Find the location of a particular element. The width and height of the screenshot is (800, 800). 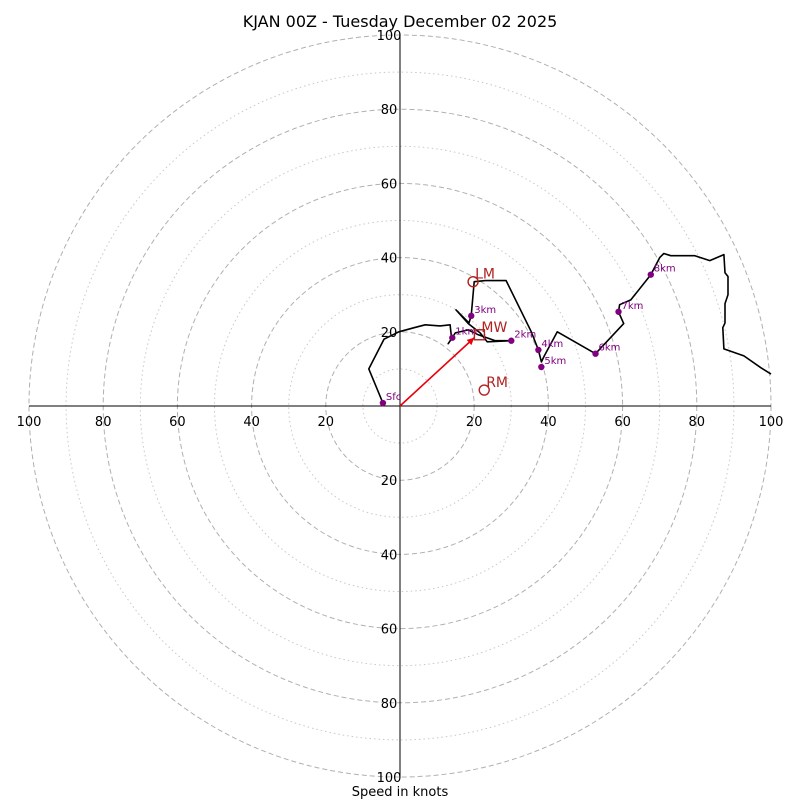

height-point-2km is located at coordinates (511, 340).